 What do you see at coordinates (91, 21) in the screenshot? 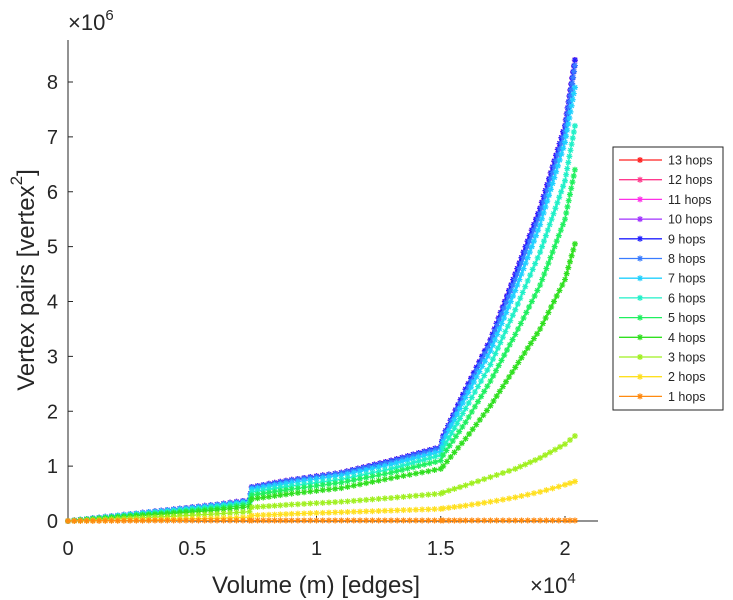
I see `y-multiplier: ×10⁶` at bounding box center [91, 21].